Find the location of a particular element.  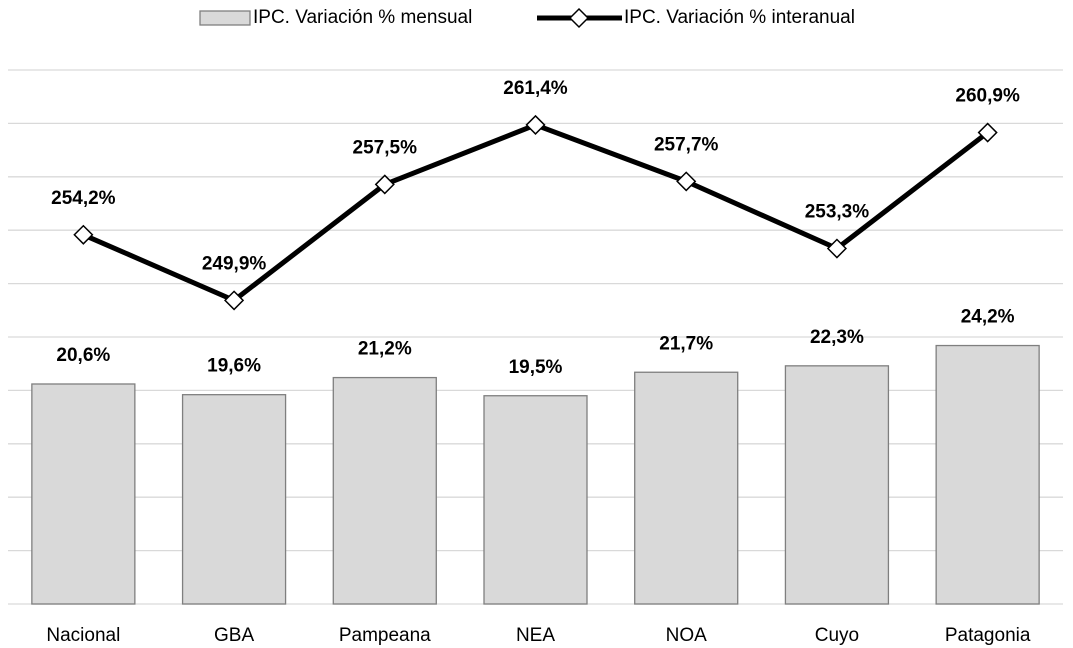

x-tick-label: NOA is located at coordinates (687, 635).